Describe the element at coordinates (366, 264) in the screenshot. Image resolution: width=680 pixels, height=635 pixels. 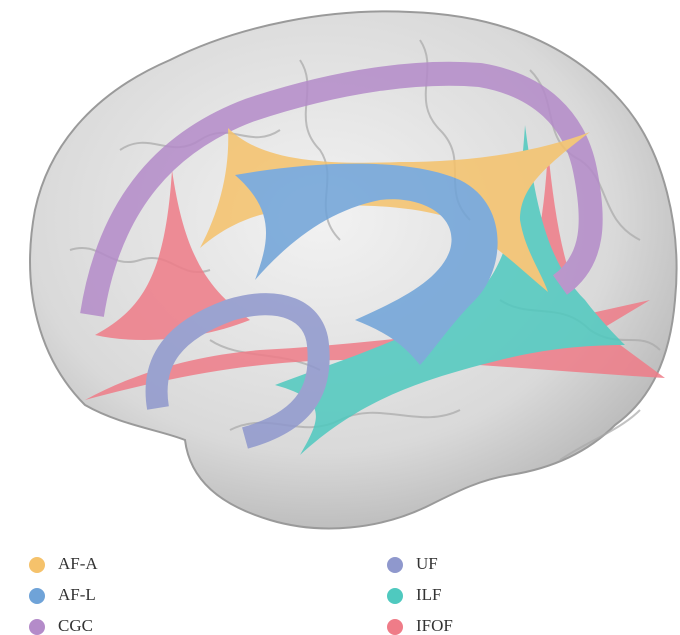
I see `tract-afl` at that location.